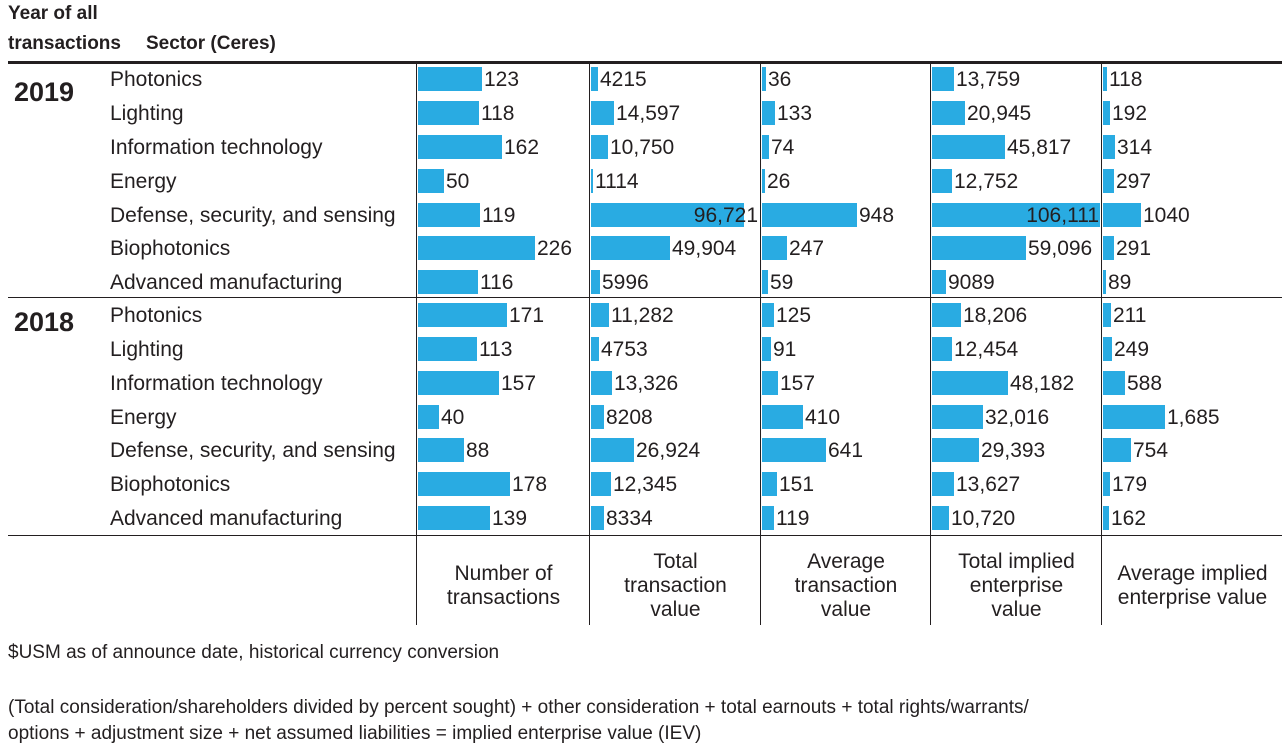 The height and width of the screenshot is (753, 1288). What do you see at coordinates (510, 518) in the screenshot?
I see `value-label-2018-c1-r7: 139` at bounding box center [510, 518].